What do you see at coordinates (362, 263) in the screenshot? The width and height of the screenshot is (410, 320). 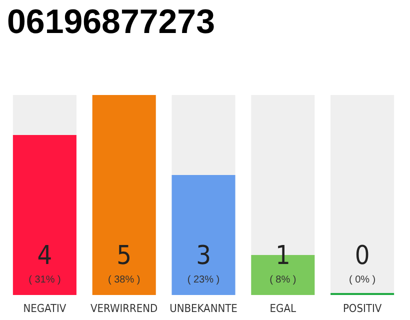 I see `data-label: 0 ( 0% )` at bounding box center [362, 263].